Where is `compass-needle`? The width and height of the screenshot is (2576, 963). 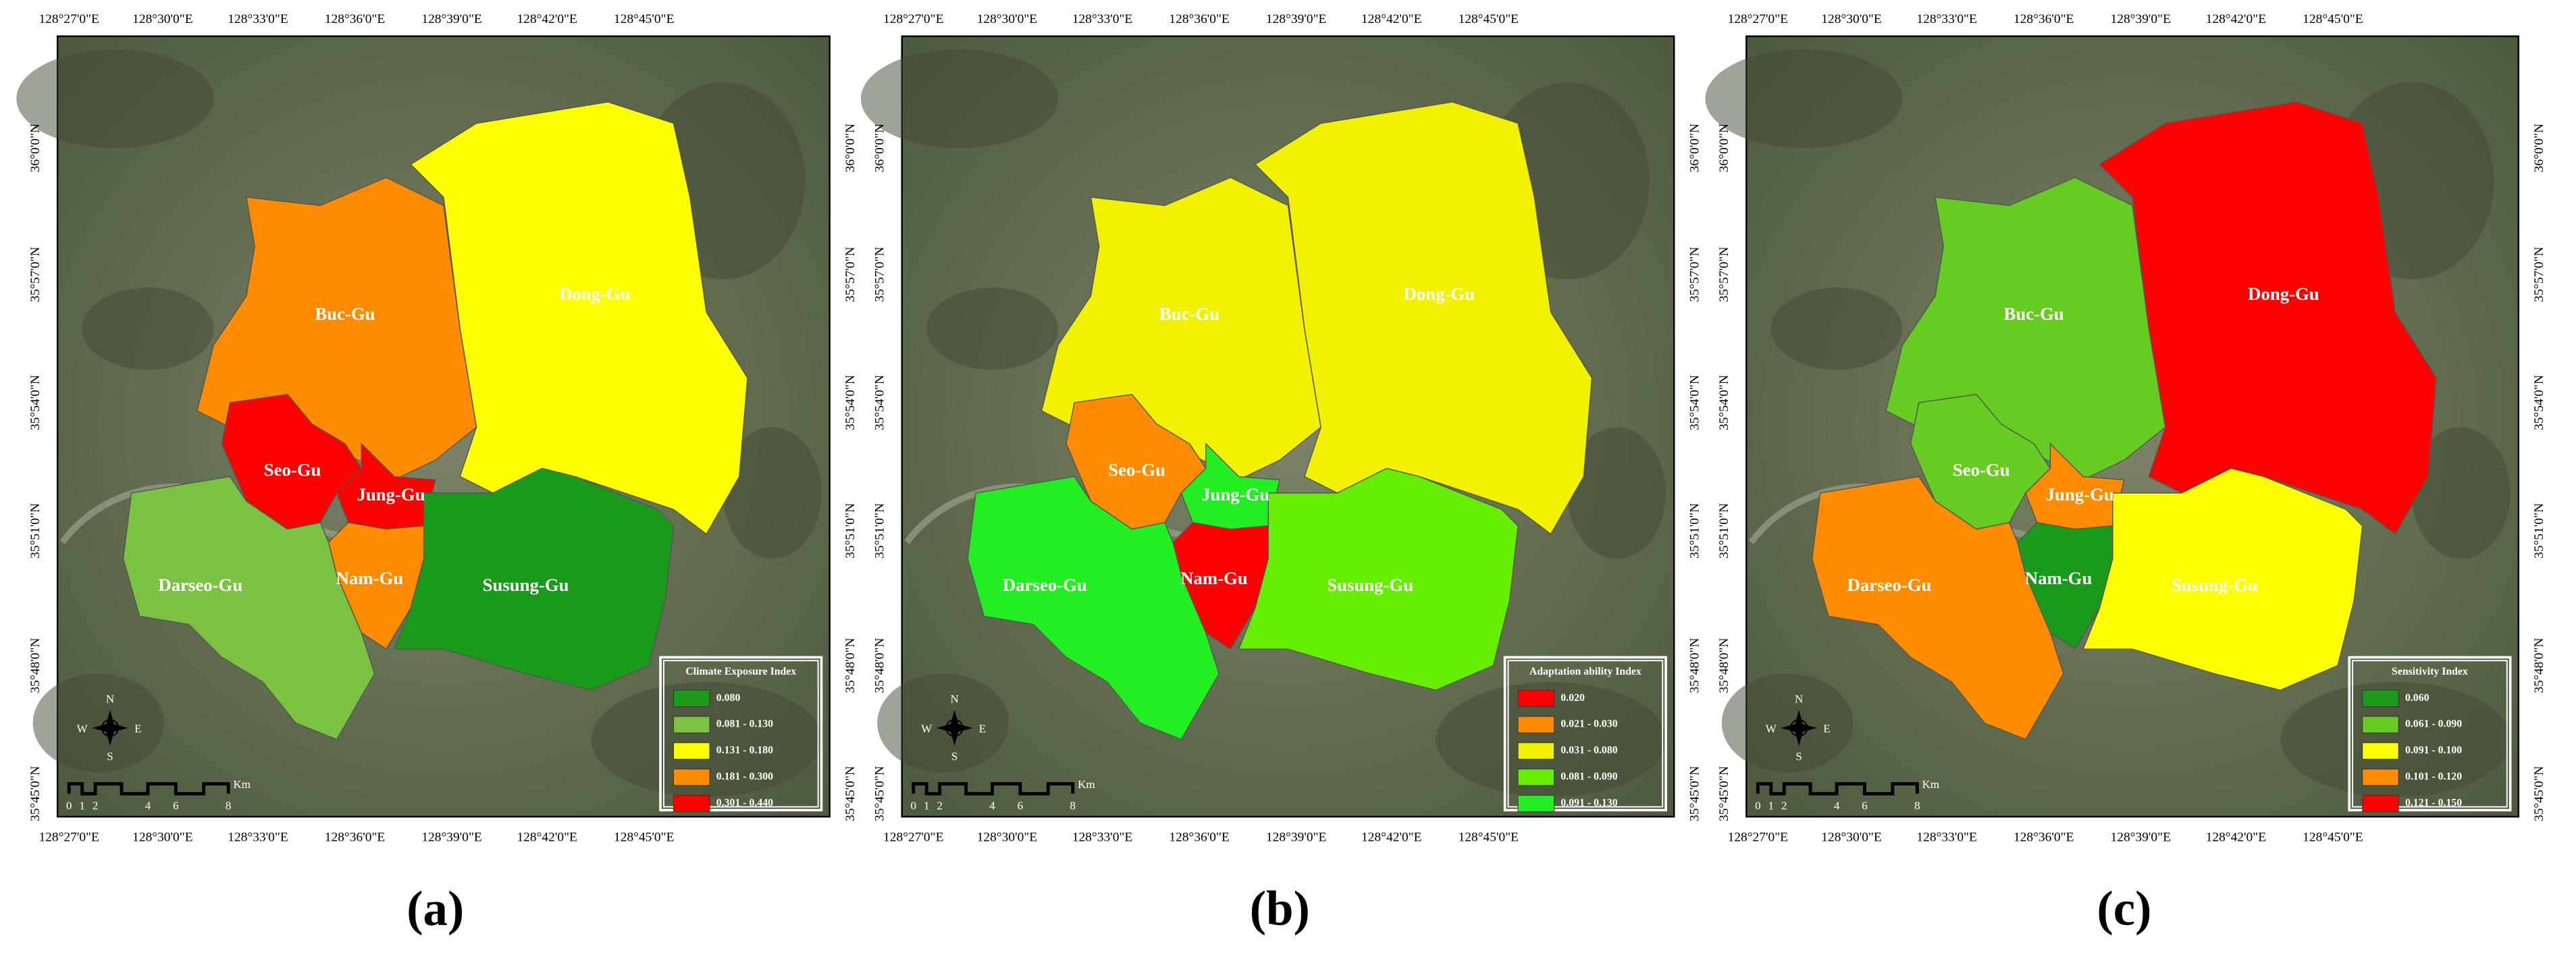 compass-needle is located at coordinates (954, 728).